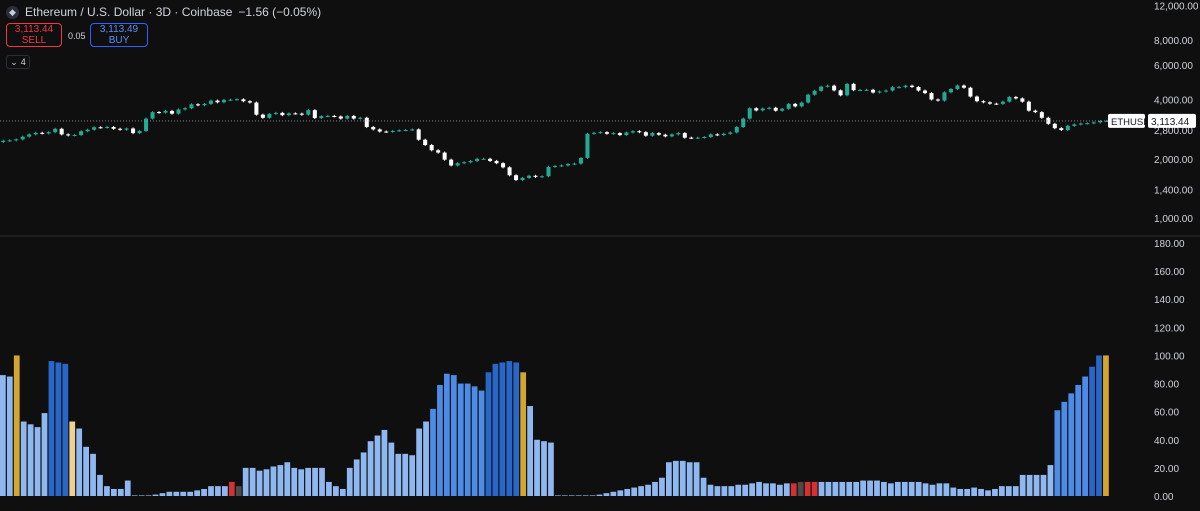  I want to click on indicators-toggle: ⌄ 4, so click(18, 62).